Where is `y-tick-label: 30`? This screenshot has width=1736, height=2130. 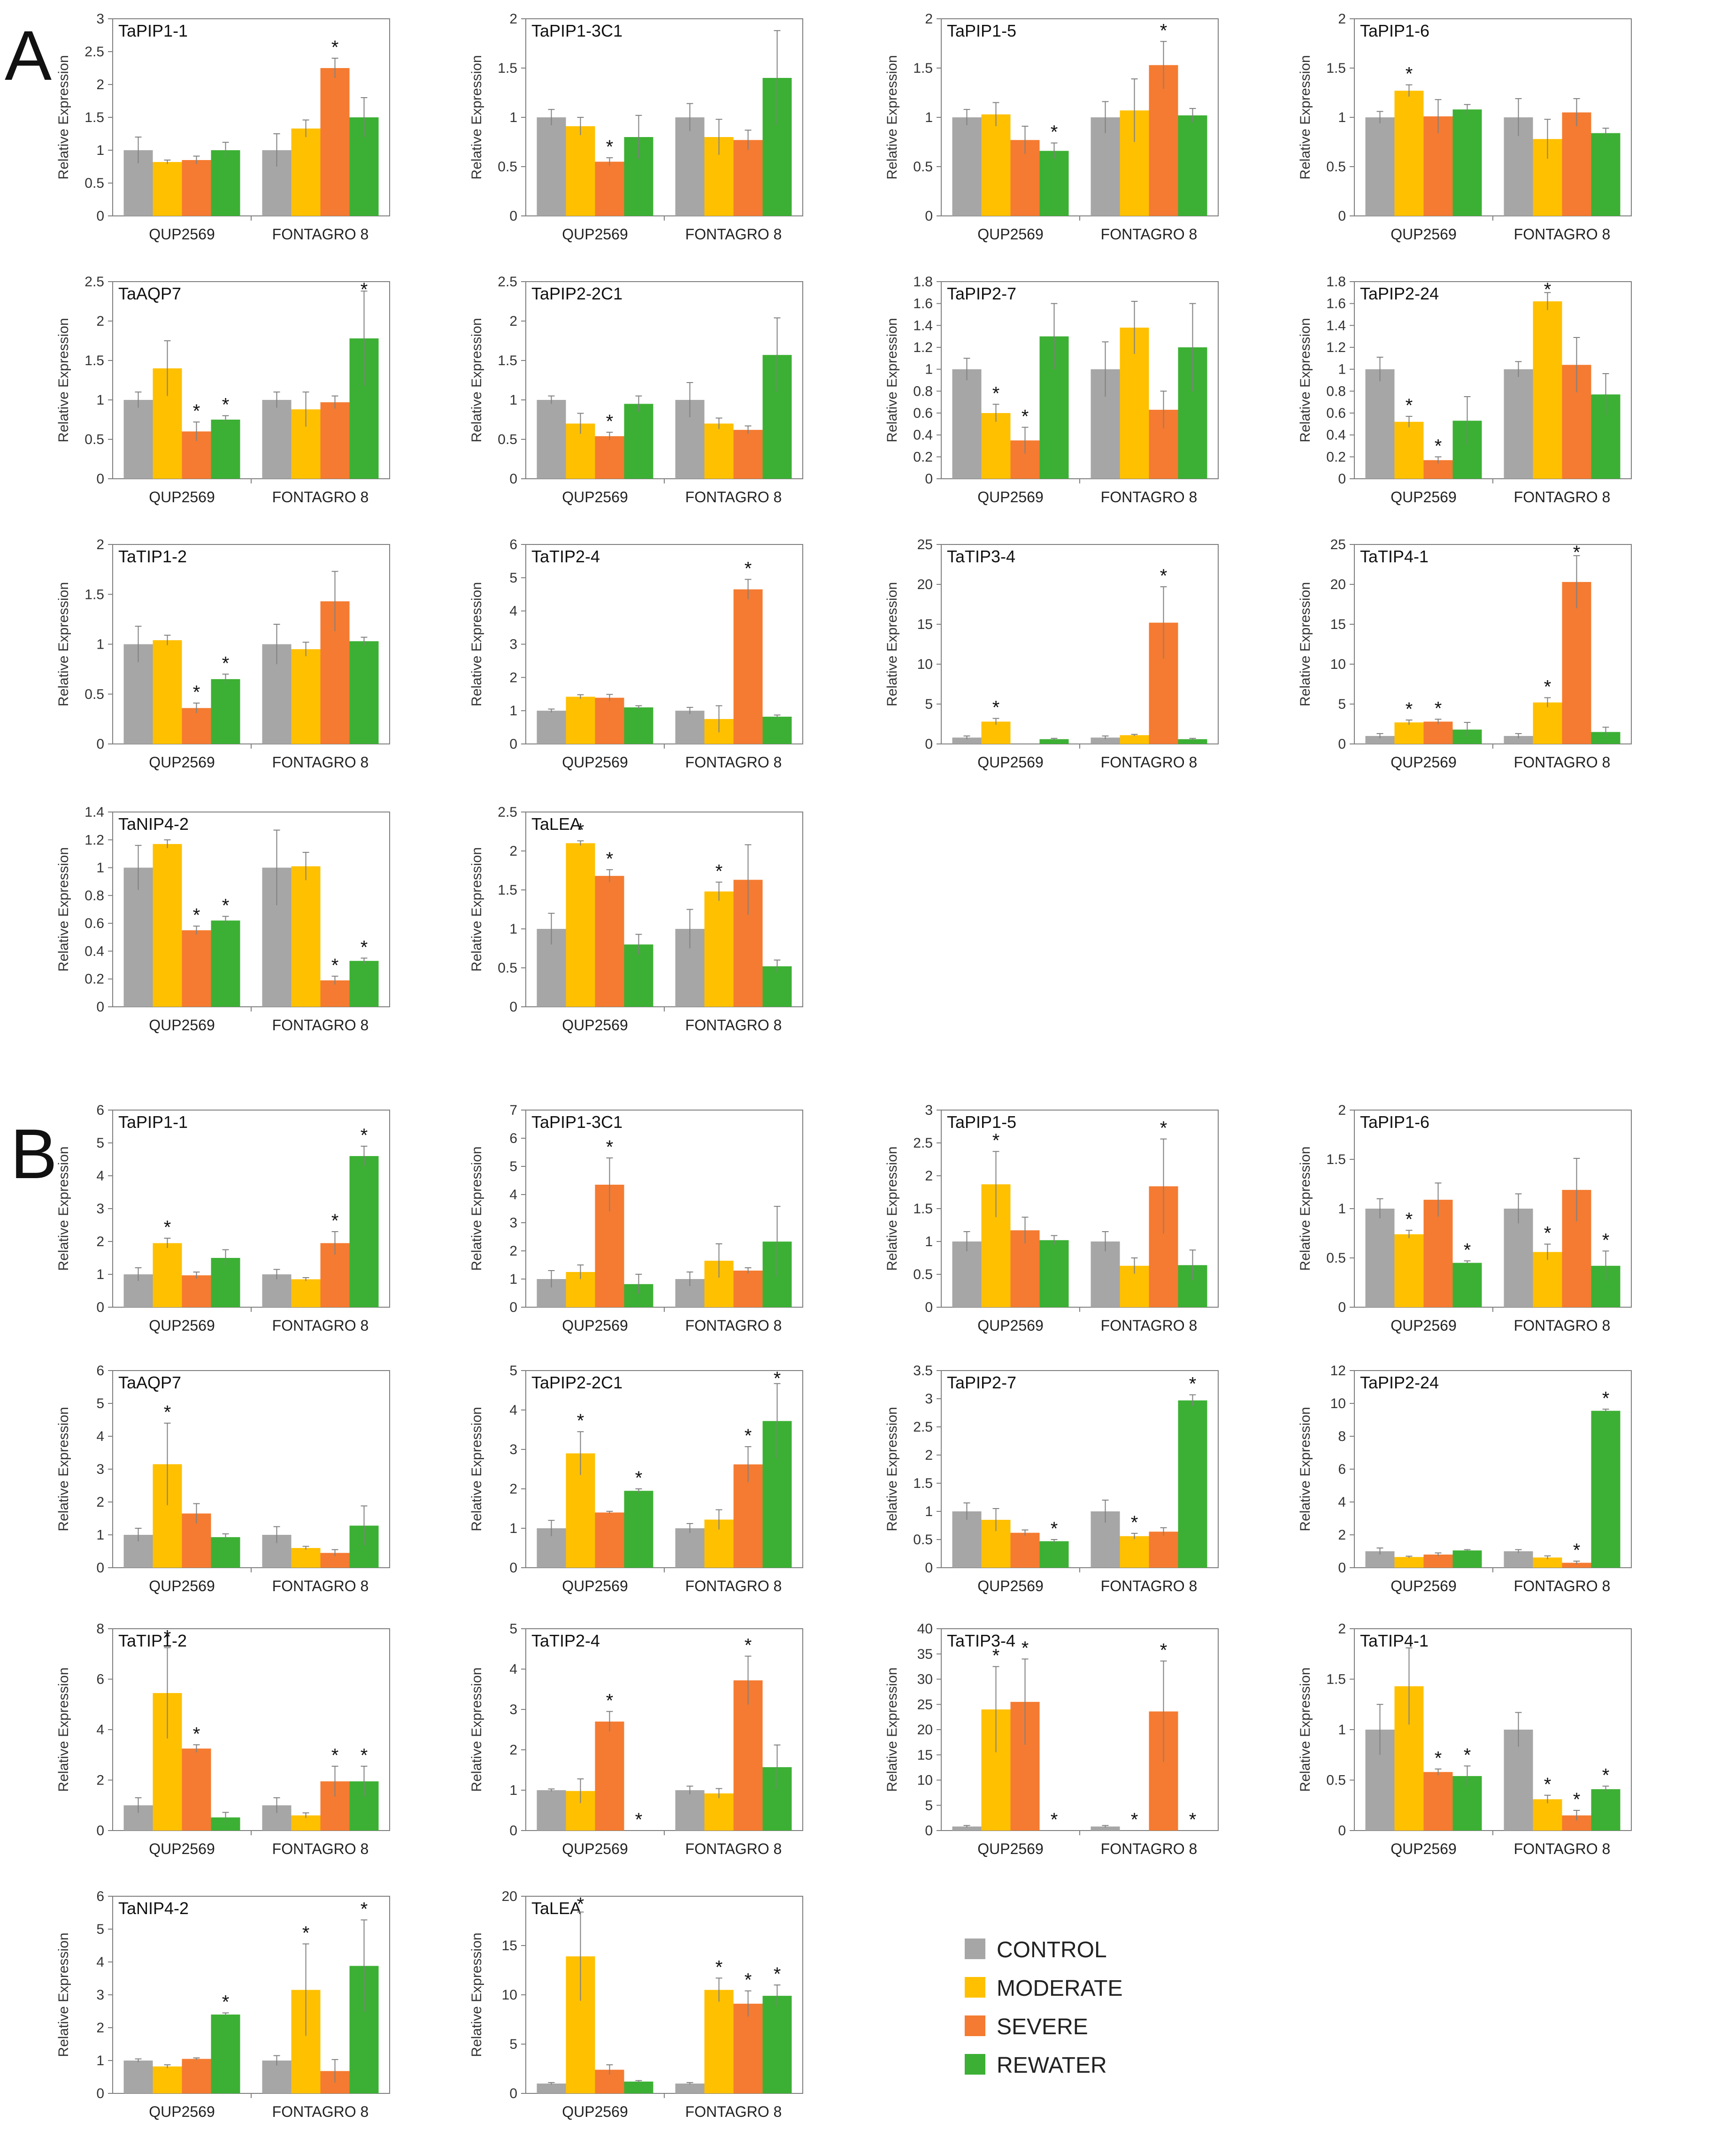 y-tick-label: 30 is located at coordinates (925, 1679).